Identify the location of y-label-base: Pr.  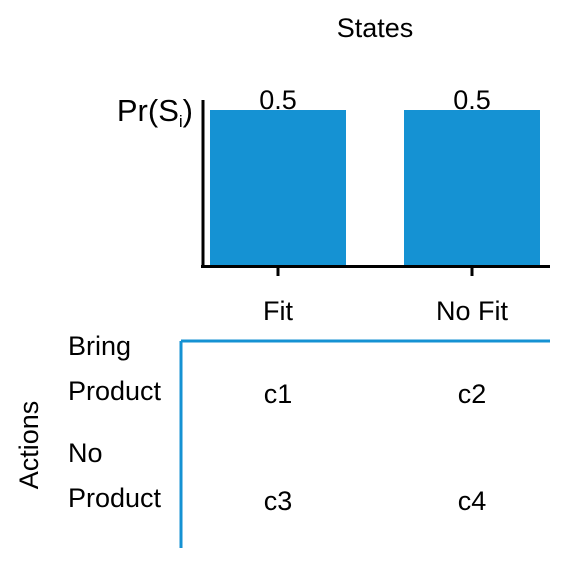
(132, 110).